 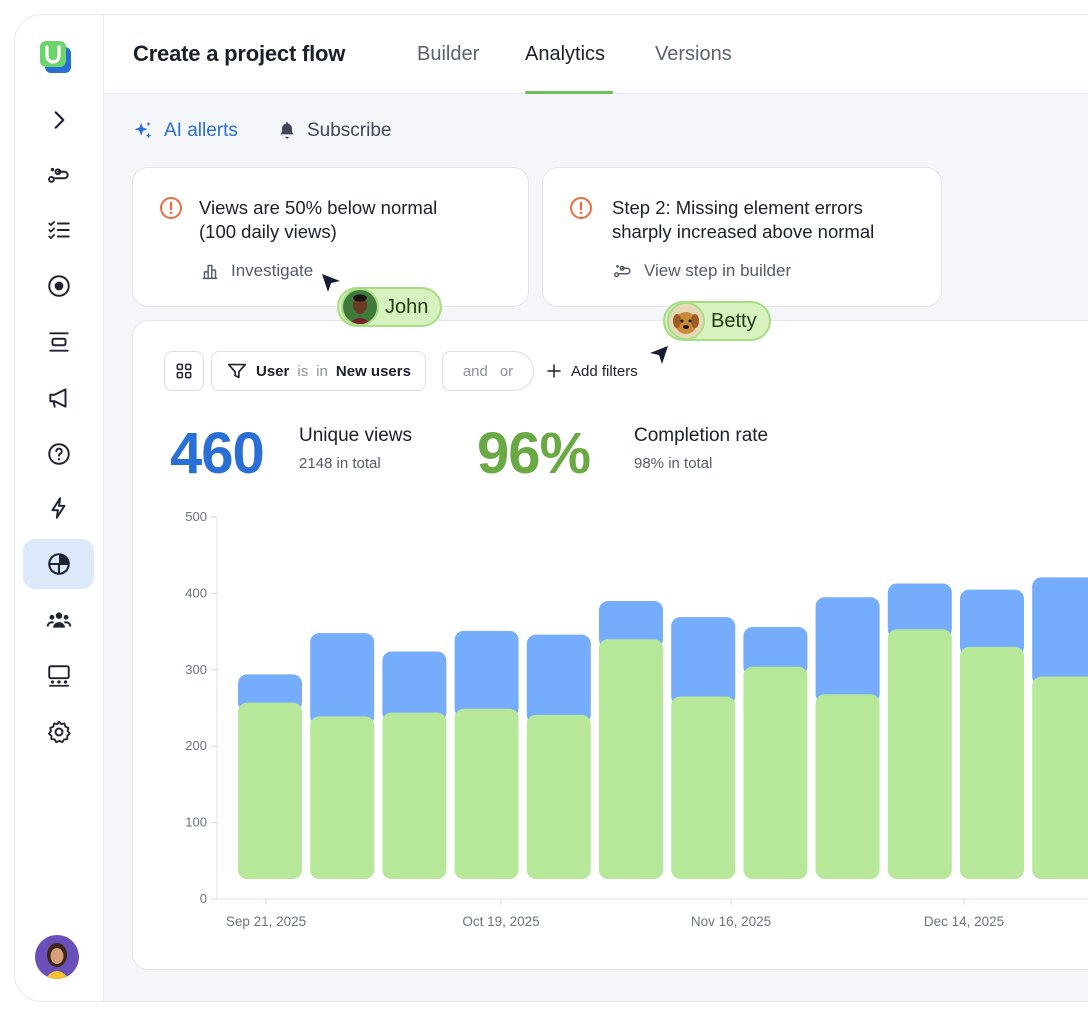 I want to click on or-option: or, so click(x=506, y=371).